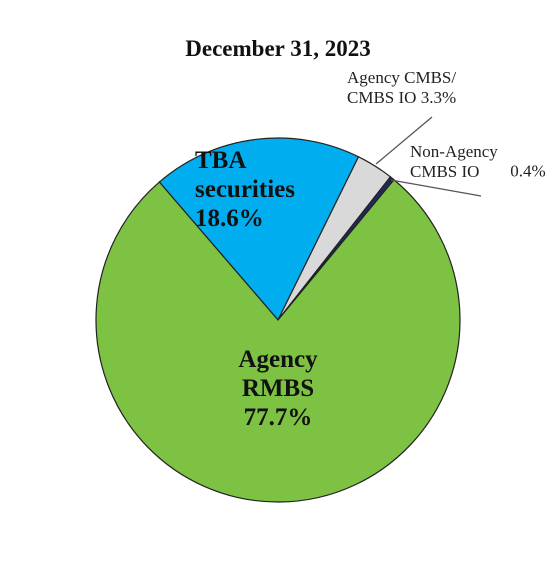 This screenshot has height=576, width=556. What do you see at coordinates (229, 218) in the screenshot?
I see `value-label: 18.6%` at bounding box center [229, 218].